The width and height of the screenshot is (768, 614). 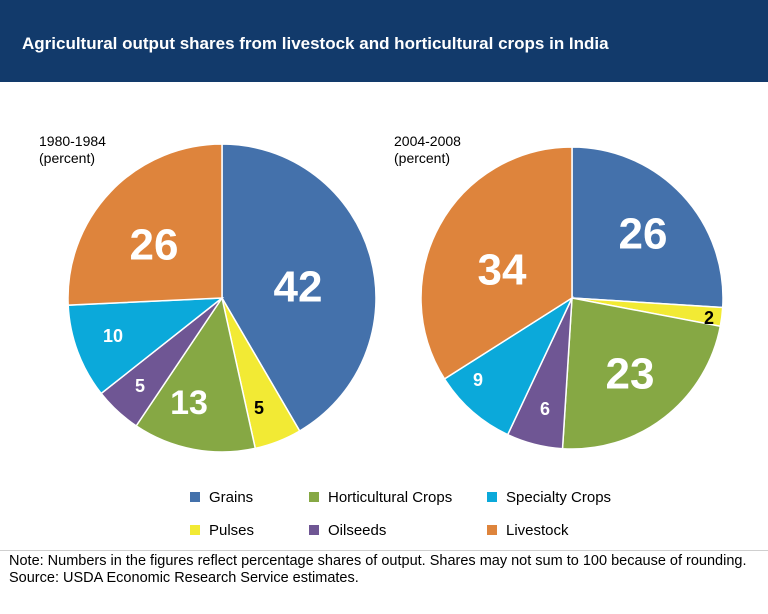 What do you see at coordinates (67, 158) in the screenshot?
I see `unit-label-1980-1984: (percent)` at bounding box center [67, 158].